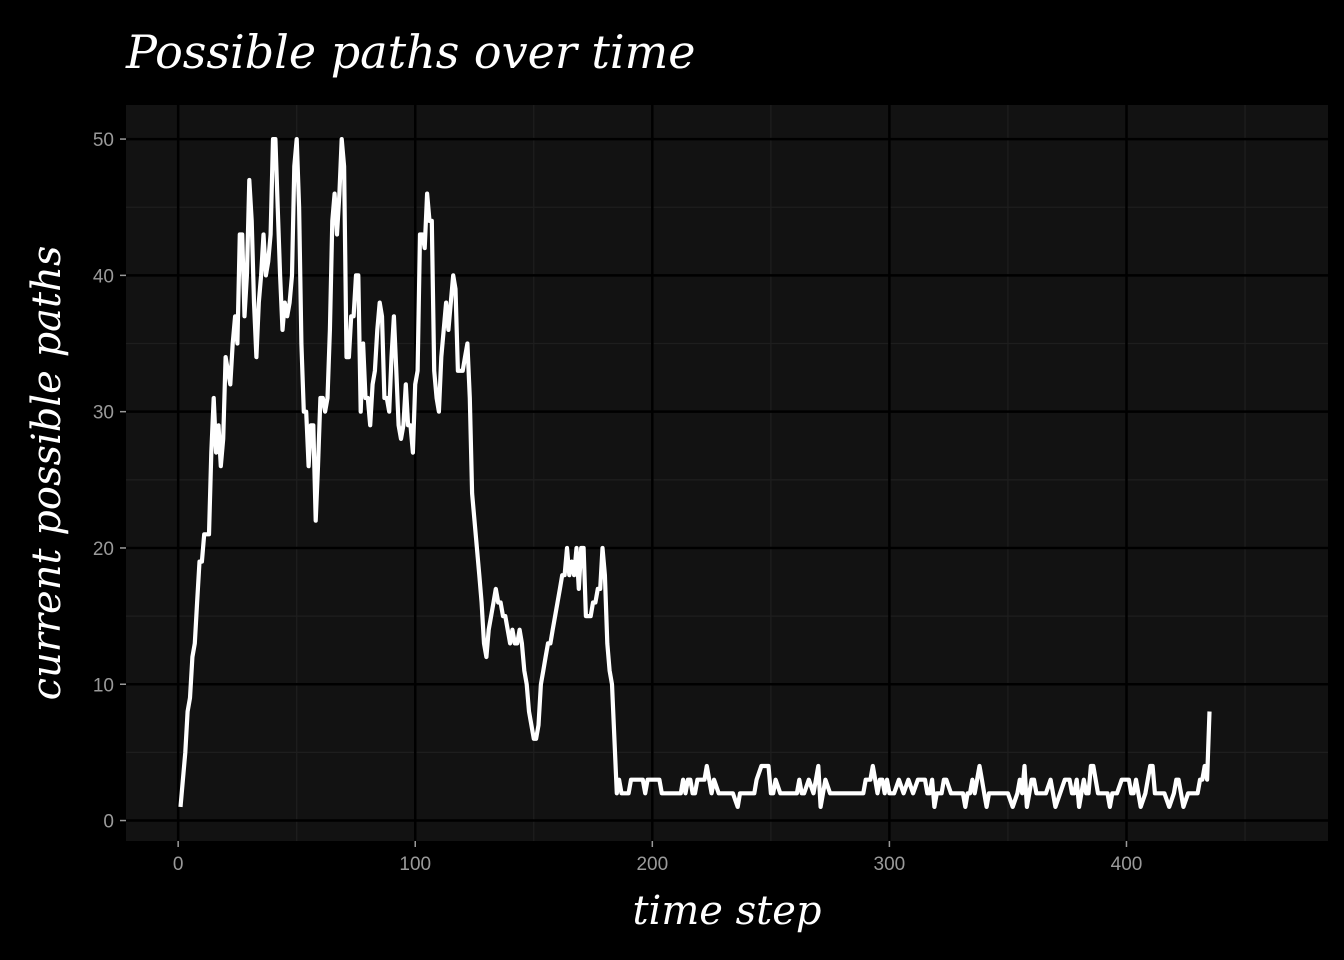 Image resolution: width=1344 pixels, height=960 pixels. What do you see at coordinates (890, 864) in the screenshot?
I see `x-tick-label: 300` at bounding box center [890, 864].